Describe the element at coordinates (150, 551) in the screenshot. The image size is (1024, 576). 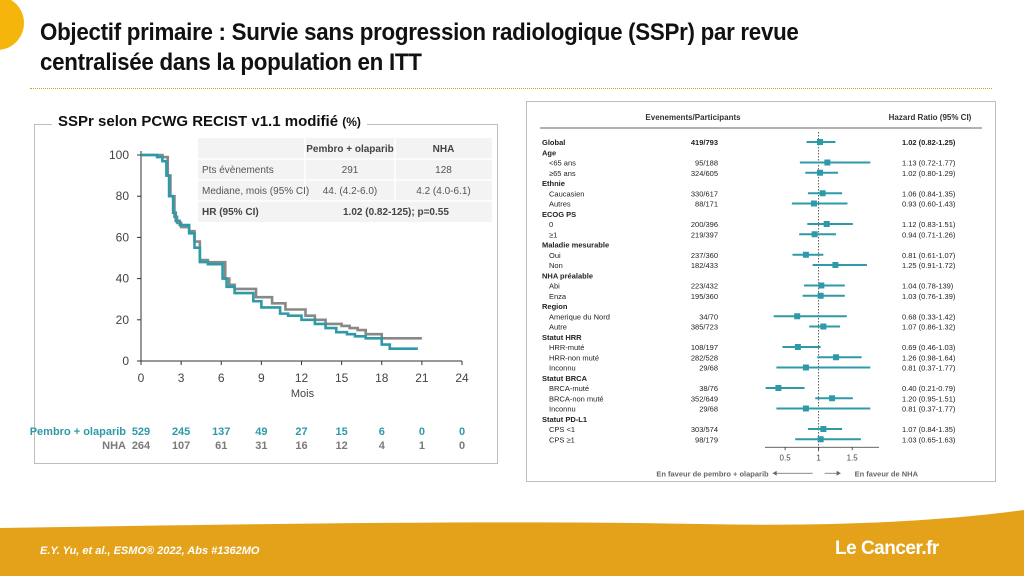
I see `citation: E.Y. Yu, et al., ESMO® 2022, Abs #1362MO` at that location.